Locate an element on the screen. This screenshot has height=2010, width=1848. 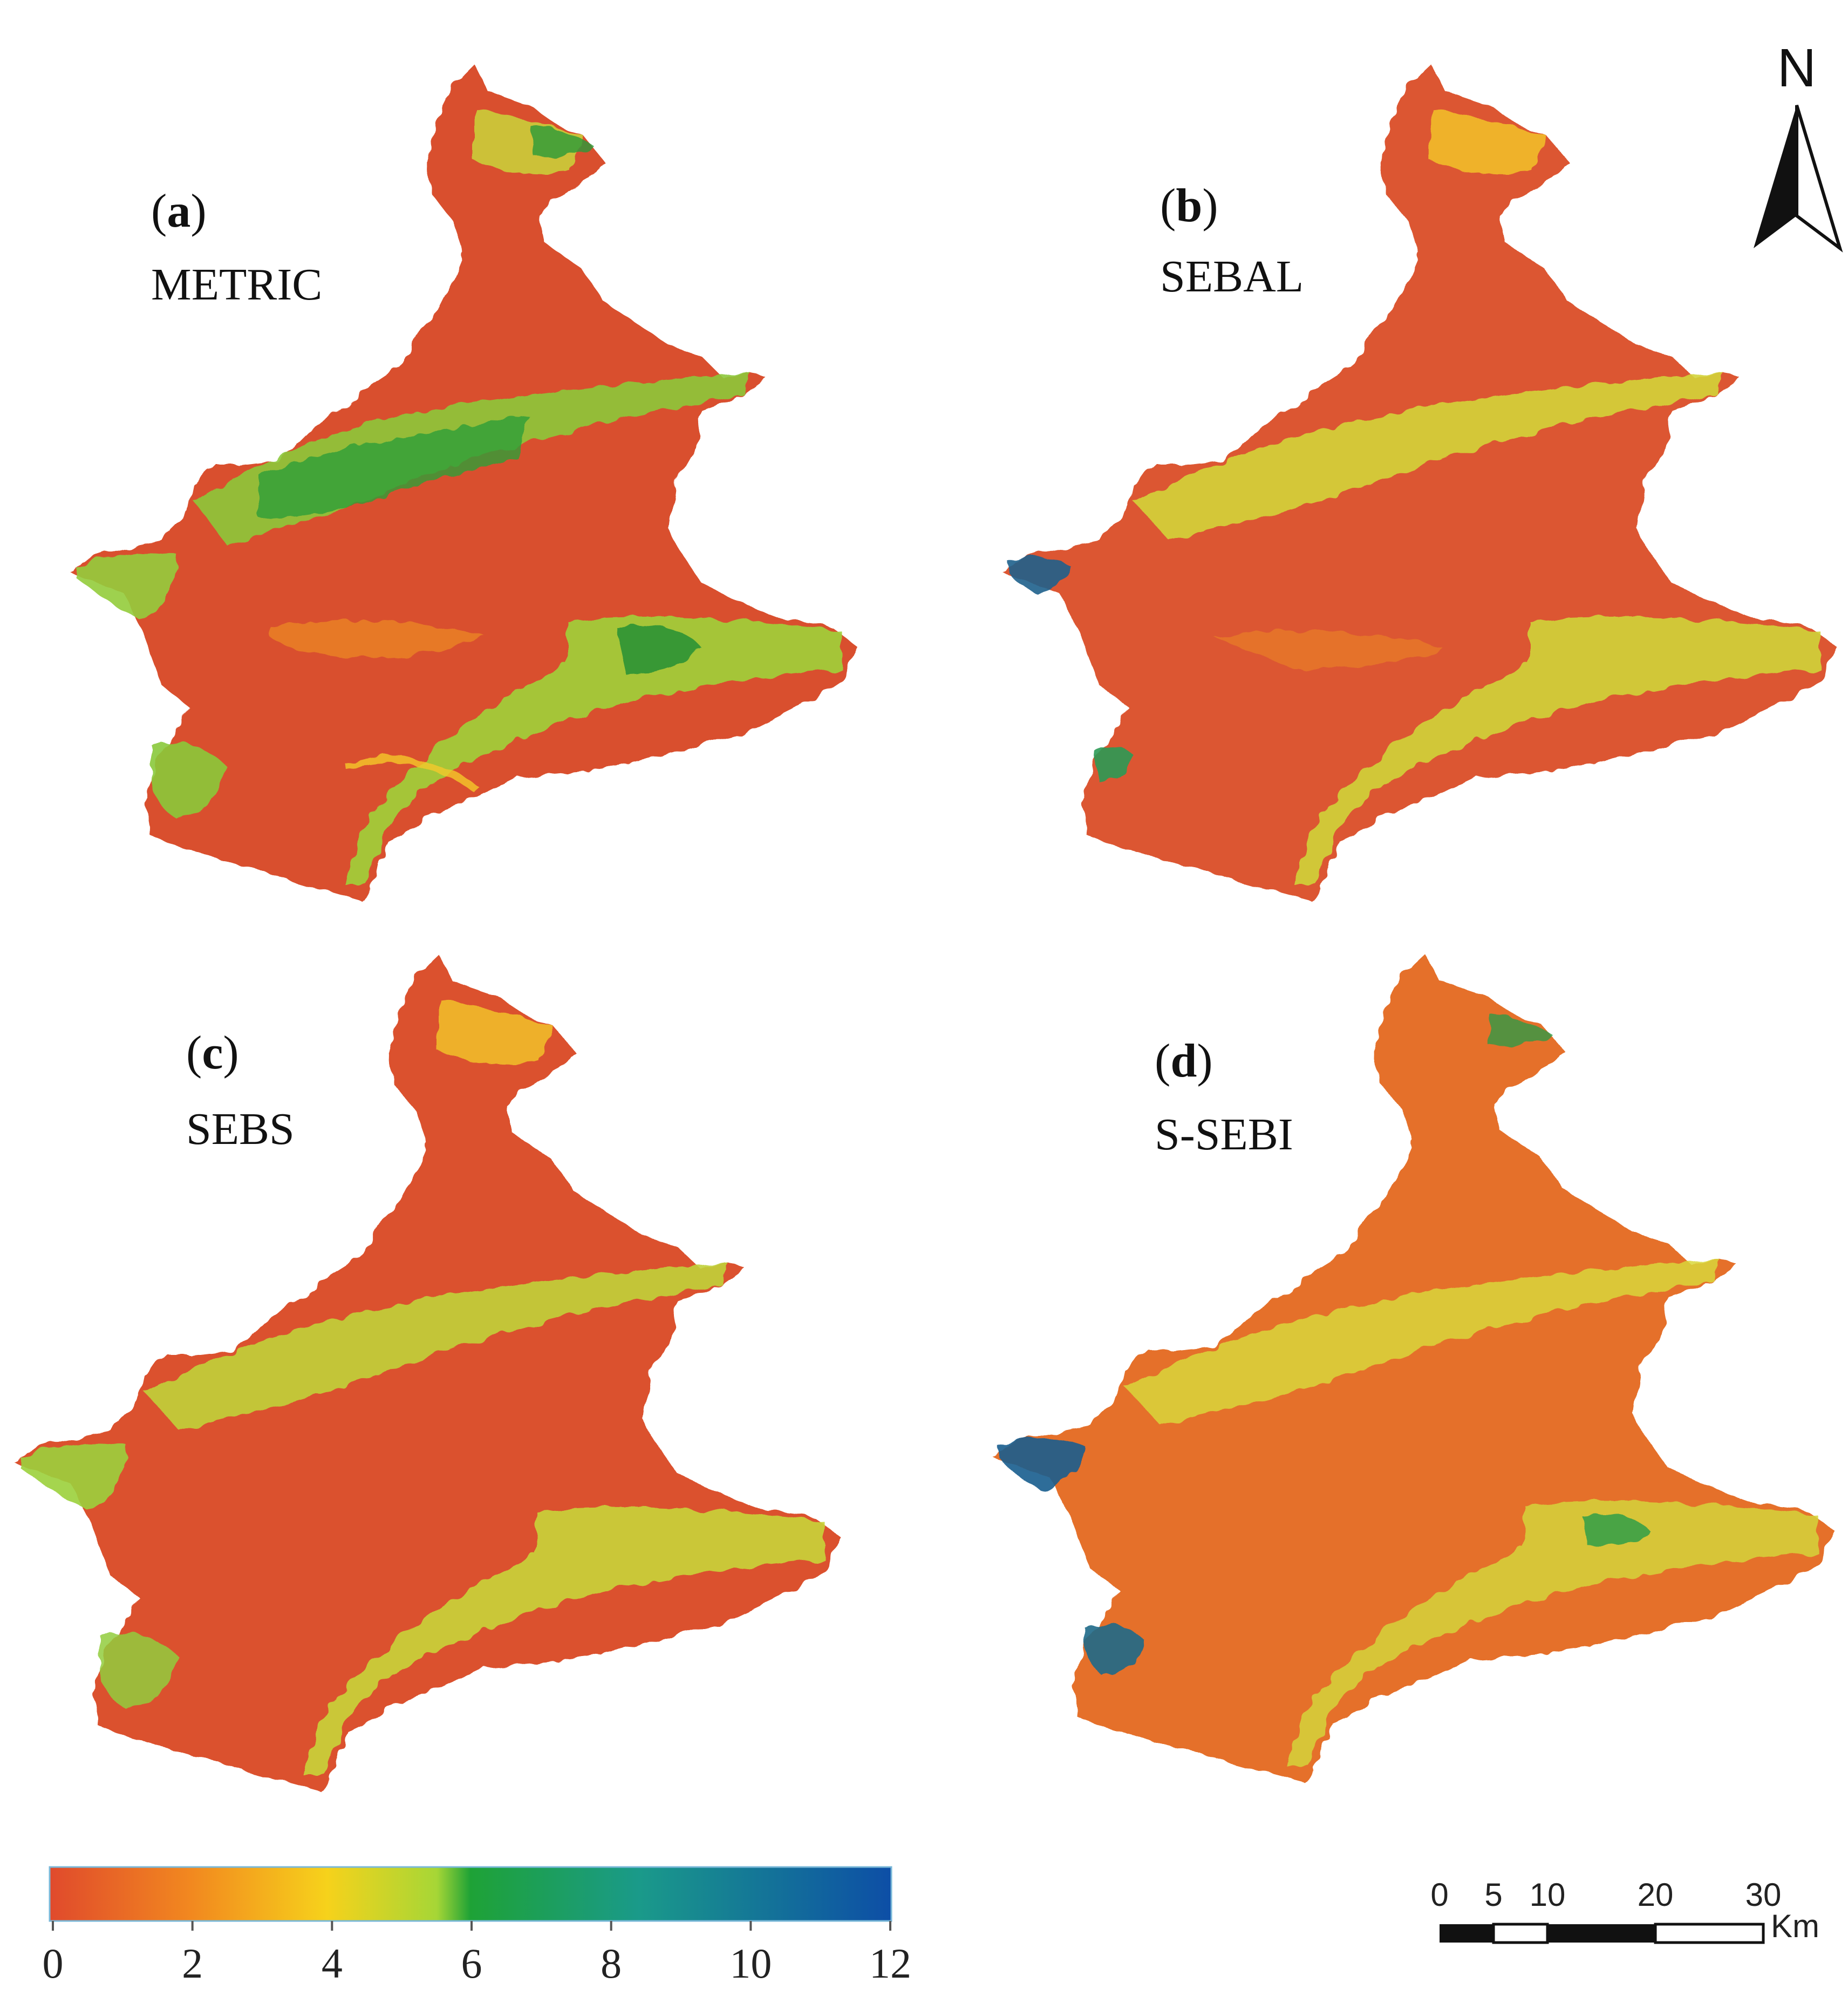
panel-letter-b: b is located at coordinates (1189, 206).